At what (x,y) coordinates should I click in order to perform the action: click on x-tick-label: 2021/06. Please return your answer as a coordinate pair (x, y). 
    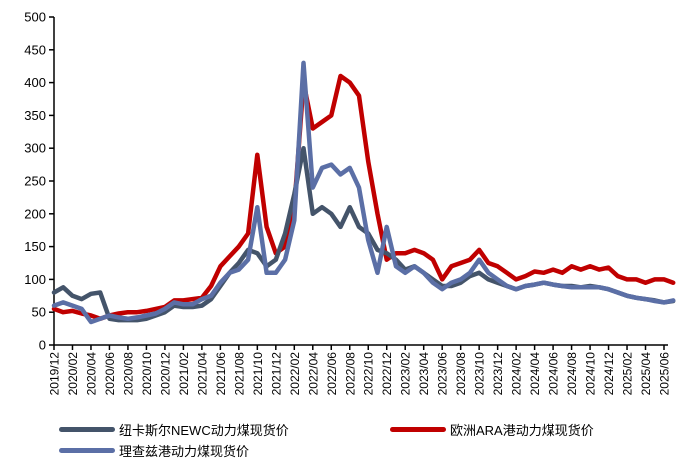
    Looking at the image, I should click on (221, 374).